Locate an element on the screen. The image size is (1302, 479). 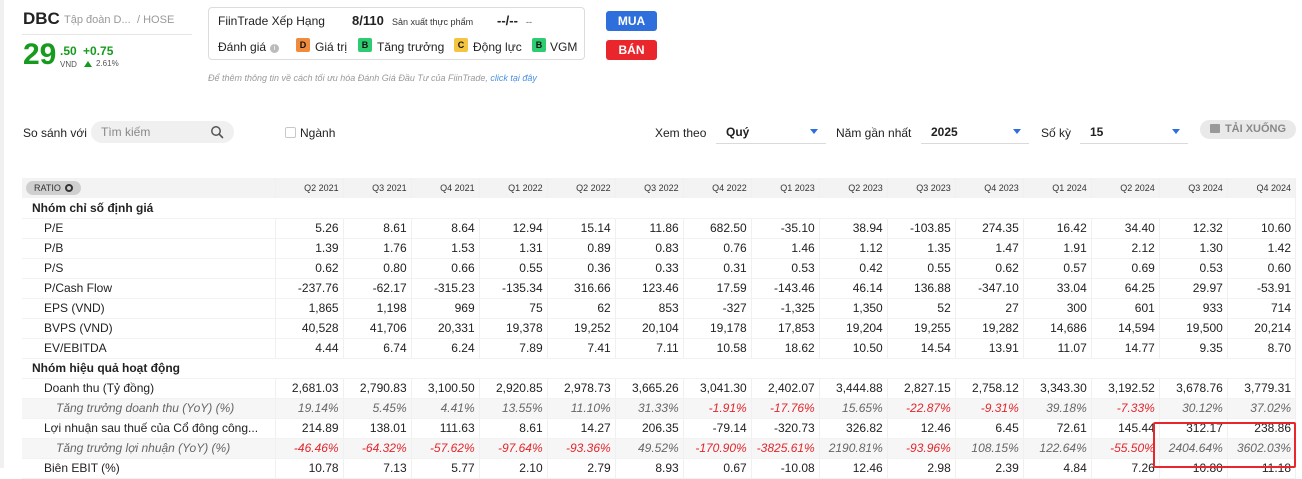
cell-value: 2,758.12 is located at coordinates (989, 388).